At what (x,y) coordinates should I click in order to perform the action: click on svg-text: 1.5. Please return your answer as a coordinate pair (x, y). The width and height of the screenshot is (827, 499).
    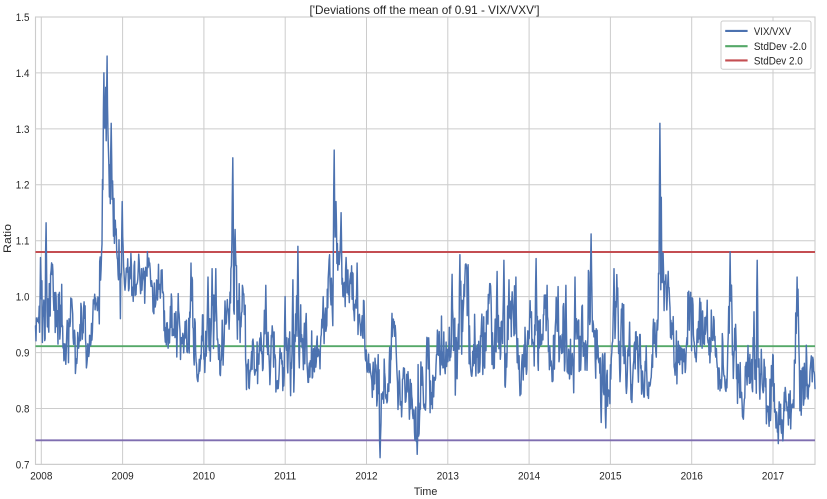
    Looking at the image, I should click on (23, 18).